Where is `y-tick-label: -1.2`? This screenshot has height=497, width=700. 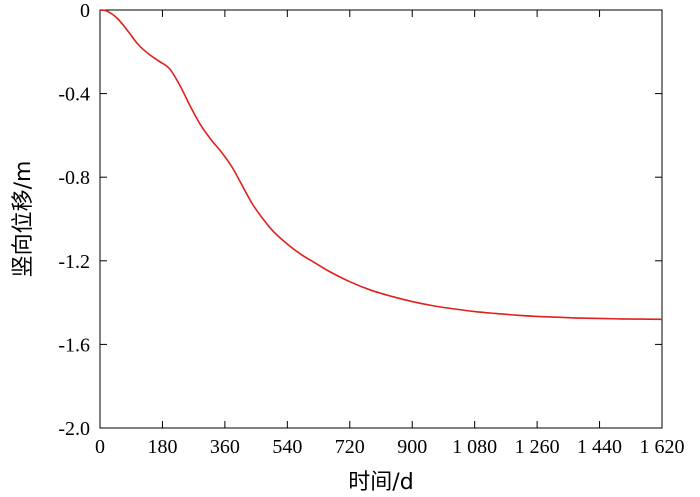 y-tick-label: -1.2 is located at coordinates (74, 262).